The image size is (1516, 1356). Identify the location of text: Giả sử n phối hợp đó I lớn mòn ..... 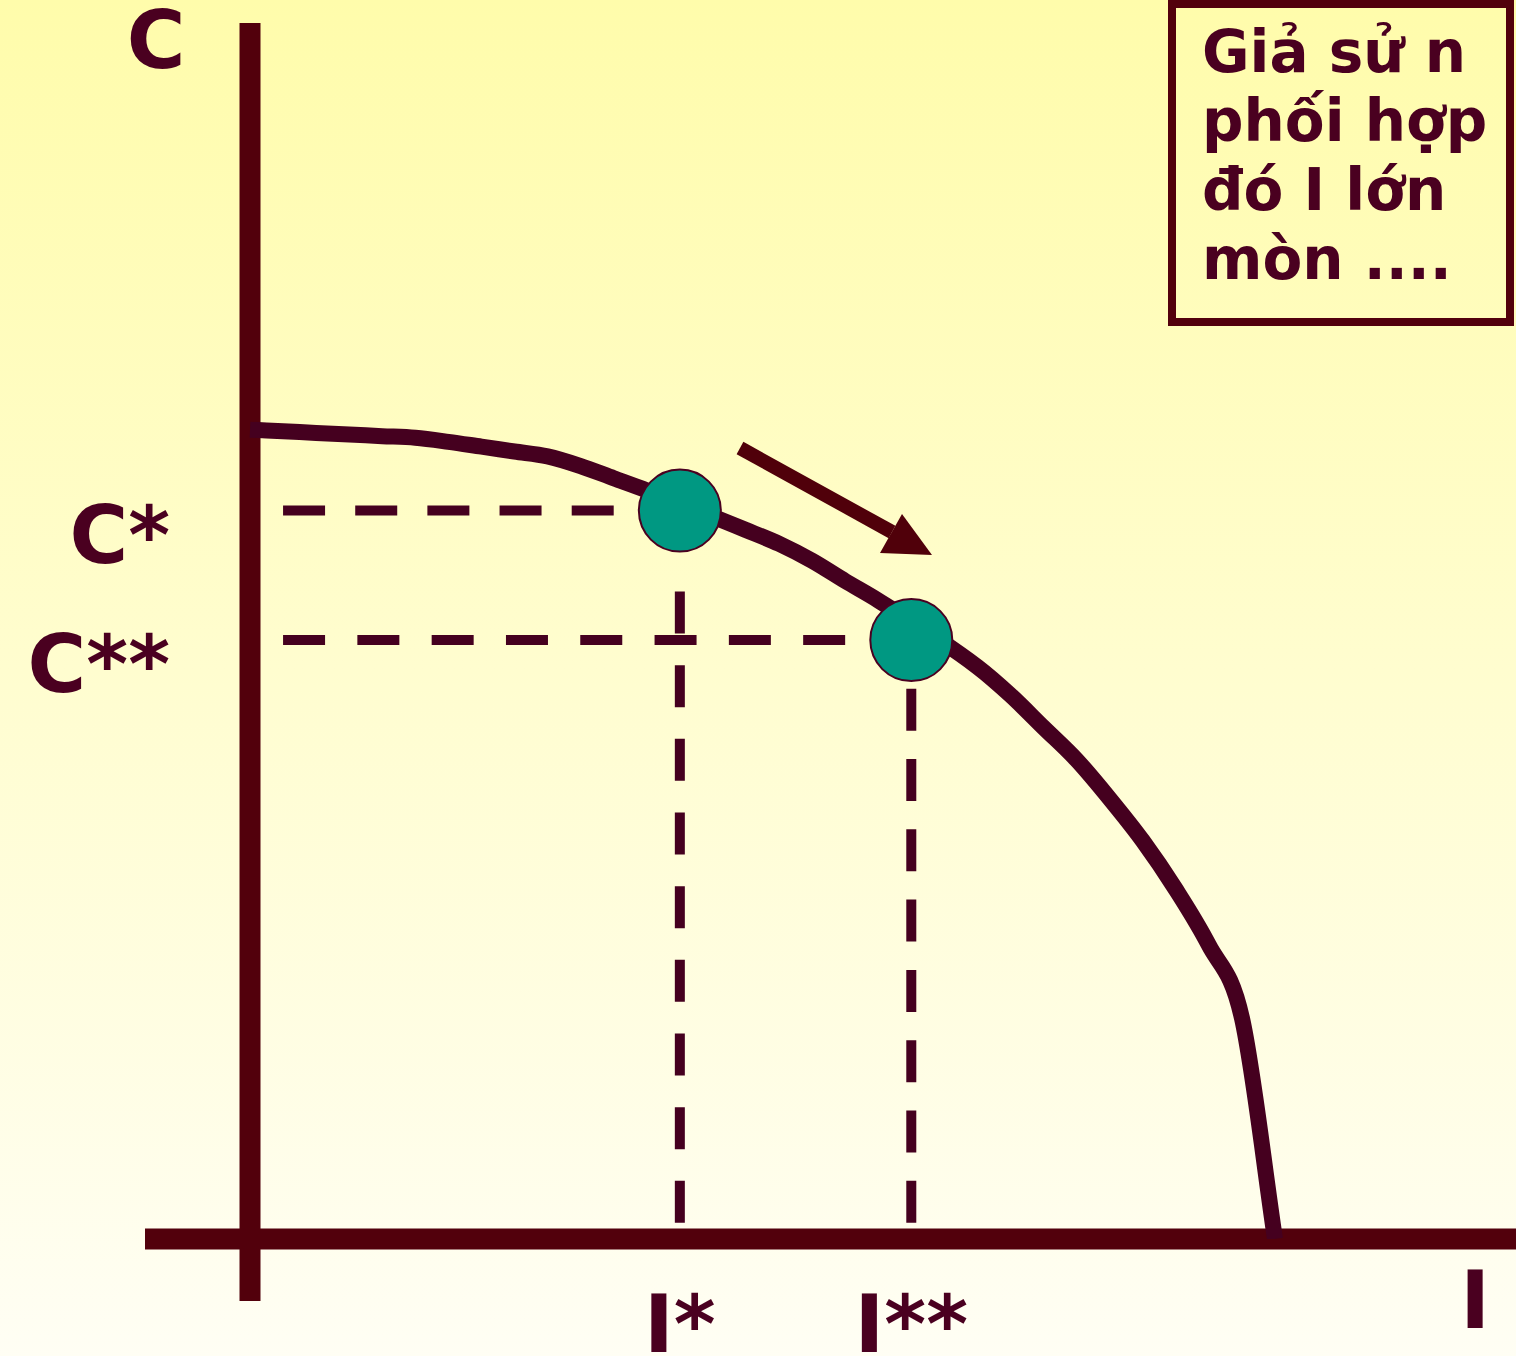
(1345, 155).